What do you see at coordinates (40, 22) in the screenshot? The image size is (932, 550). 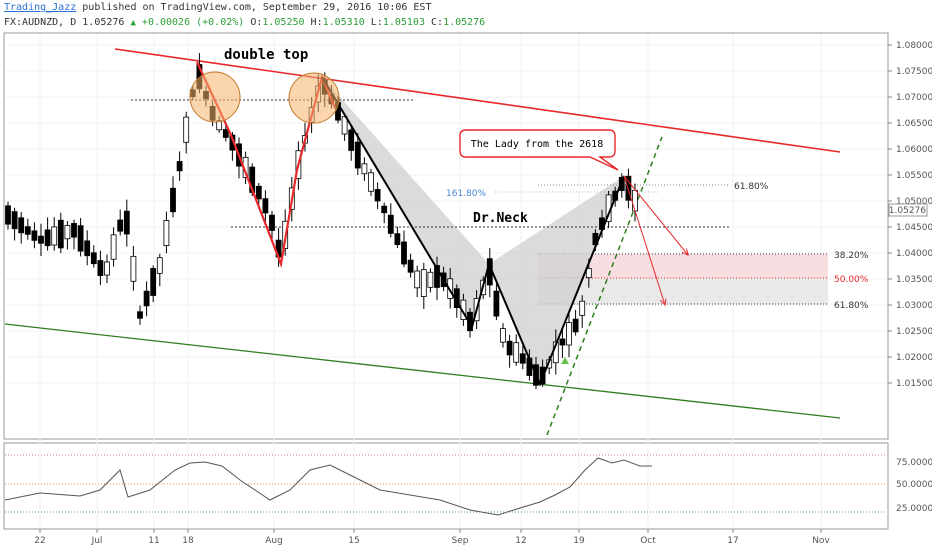 I see `symbol-label: FX:AUDNZD, D` at bounding box center [40, 22].